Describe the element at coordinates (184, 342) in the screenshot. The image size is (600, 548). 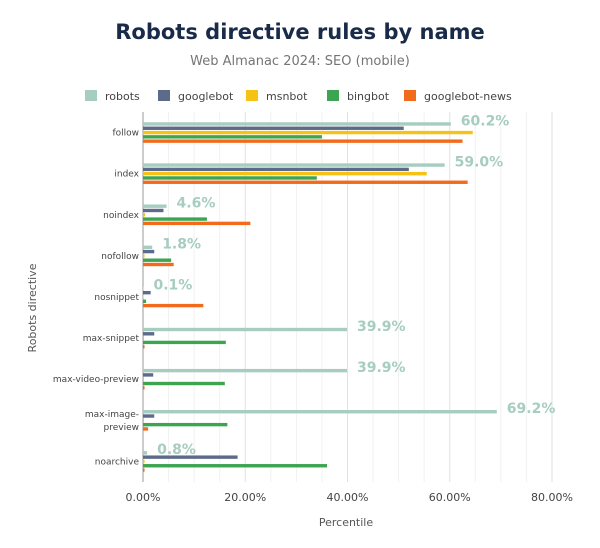
I see `bar-bingbot-max-snippet` at that location.